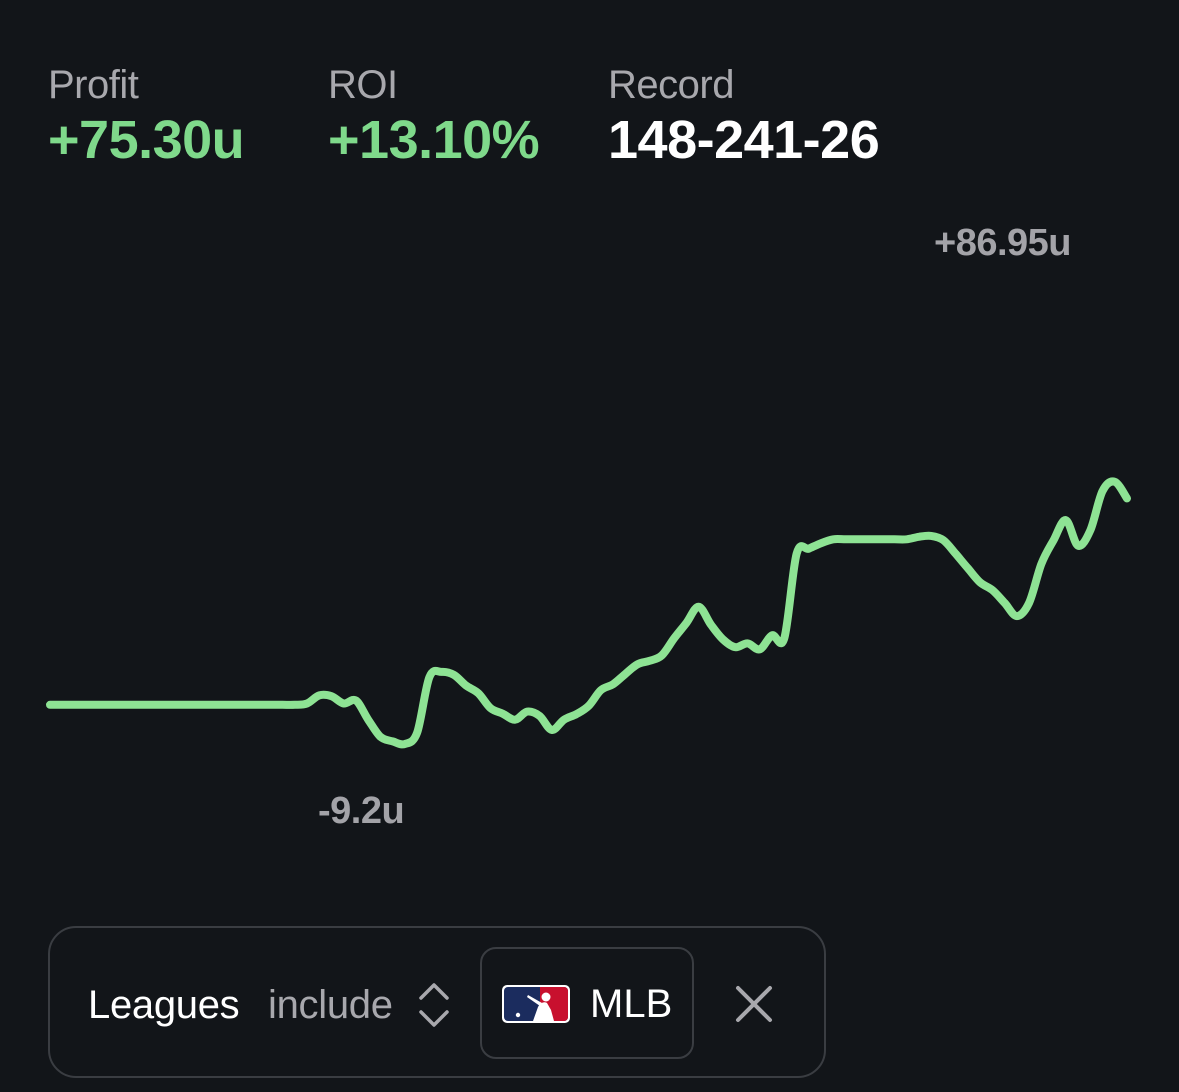  I want to click on filter-field-label: Leagues, so click(164, 1005).